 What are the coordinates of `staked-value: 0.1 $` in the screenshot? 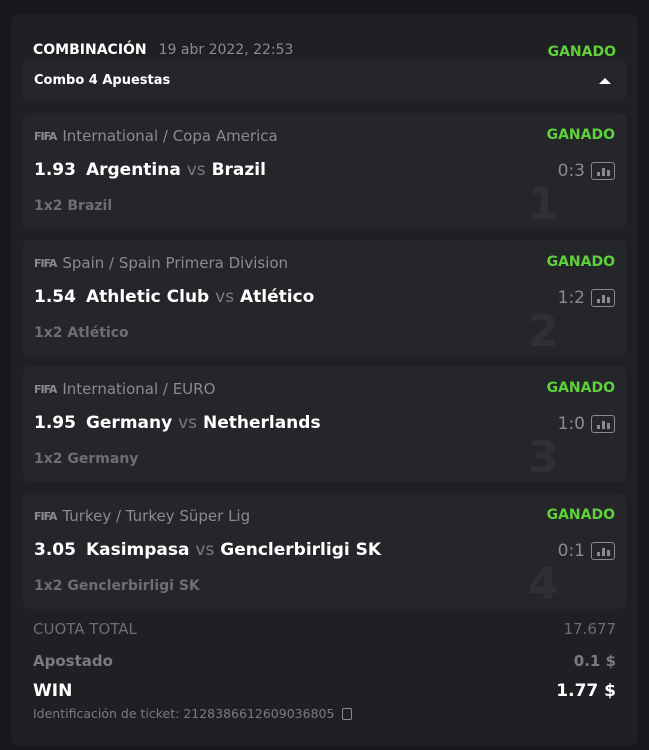 It's located at (594, 661).